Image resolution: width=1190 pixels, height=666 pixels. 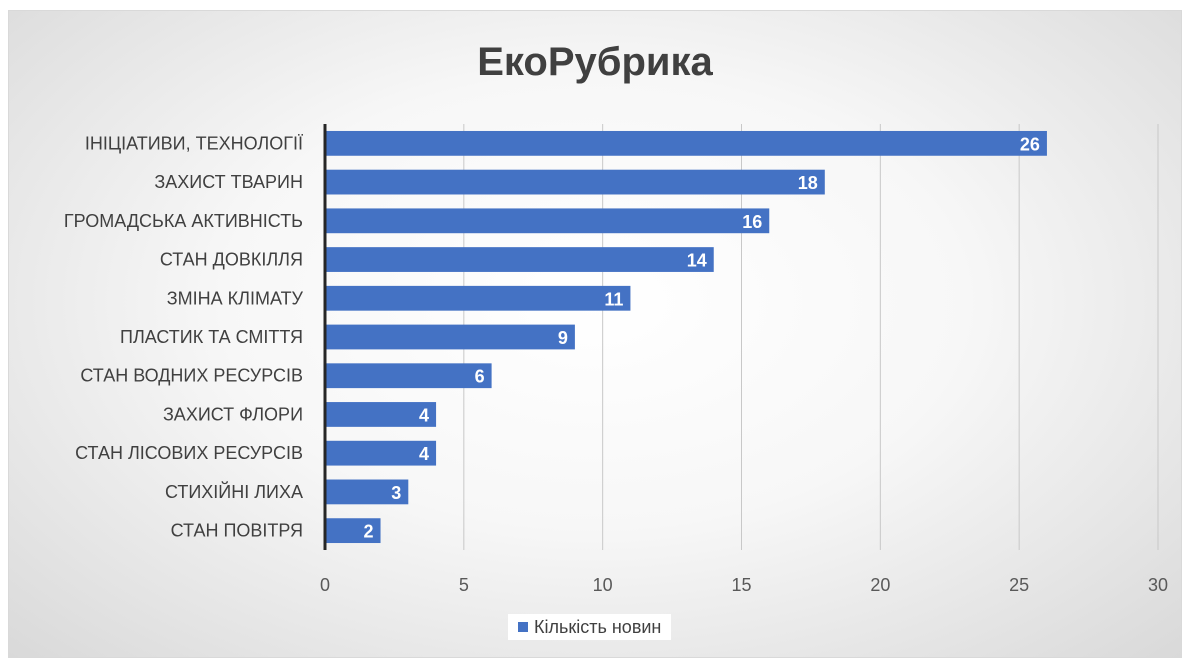 What do you see at coordinates (234, 491) in the screenshot?
I see `category-label: СТИХІЙНІ ЛИХА` at bounding box center [234, 491].